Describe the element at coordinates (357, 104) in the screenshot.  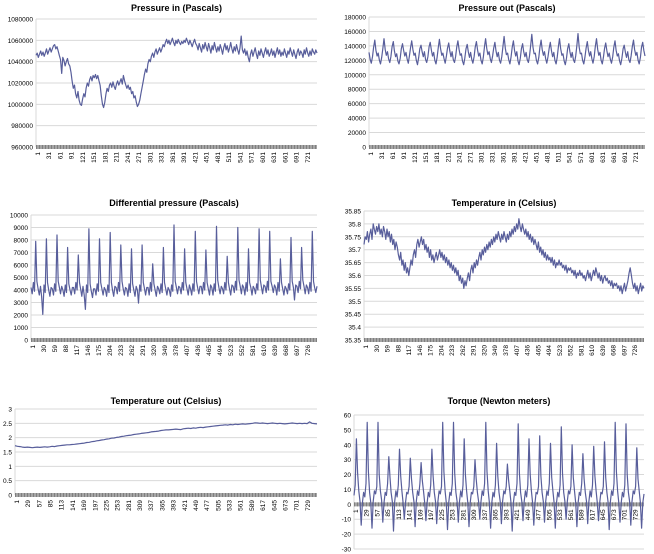
I see `svg-text: 60000` at that location.